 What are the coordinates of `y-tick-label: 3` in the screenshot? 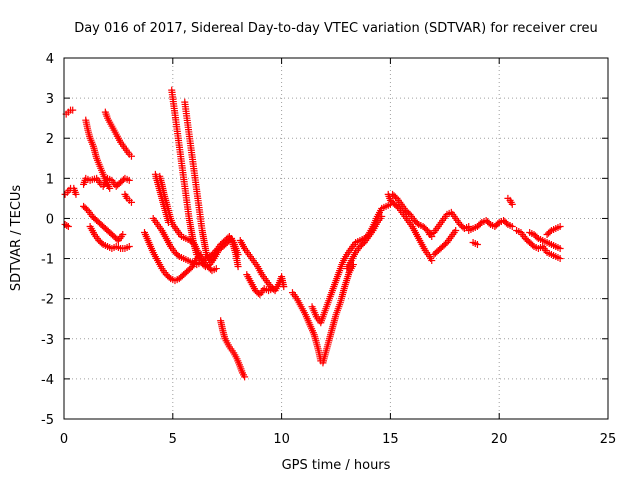 It's located at (50, 99).